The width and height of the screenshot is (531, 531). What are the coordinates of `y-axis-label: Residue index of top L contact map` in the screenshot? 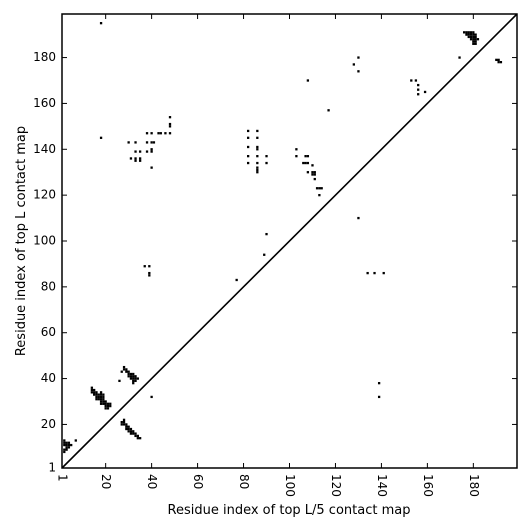 It's located at (21, 241).